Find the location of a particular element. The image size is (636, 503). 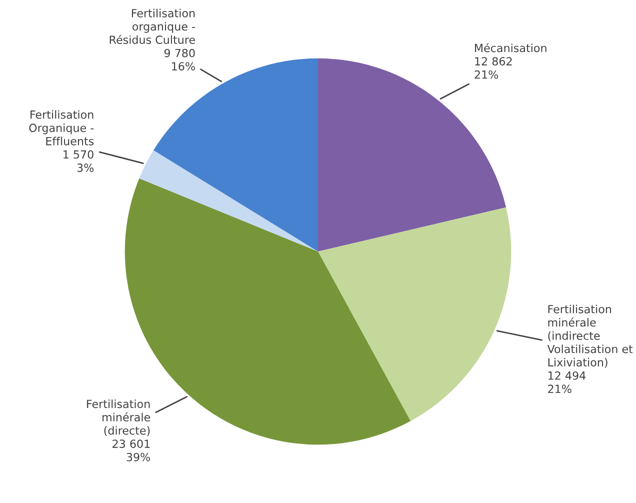

slice-label: Fertilisation Organique - Effluents is located at coordinates (61, 128).